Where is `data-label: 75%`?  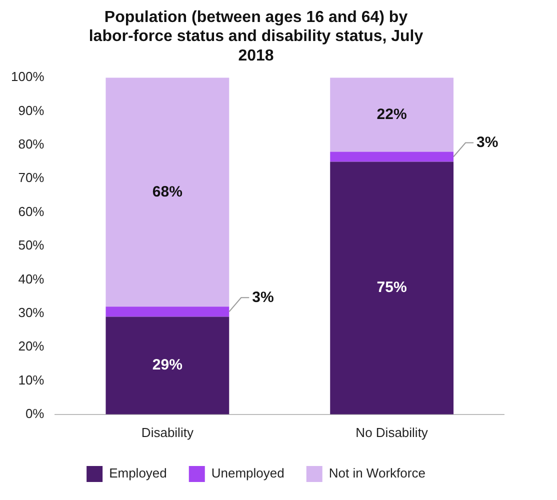 data-label: 75% is located at coordinates (391, 287).